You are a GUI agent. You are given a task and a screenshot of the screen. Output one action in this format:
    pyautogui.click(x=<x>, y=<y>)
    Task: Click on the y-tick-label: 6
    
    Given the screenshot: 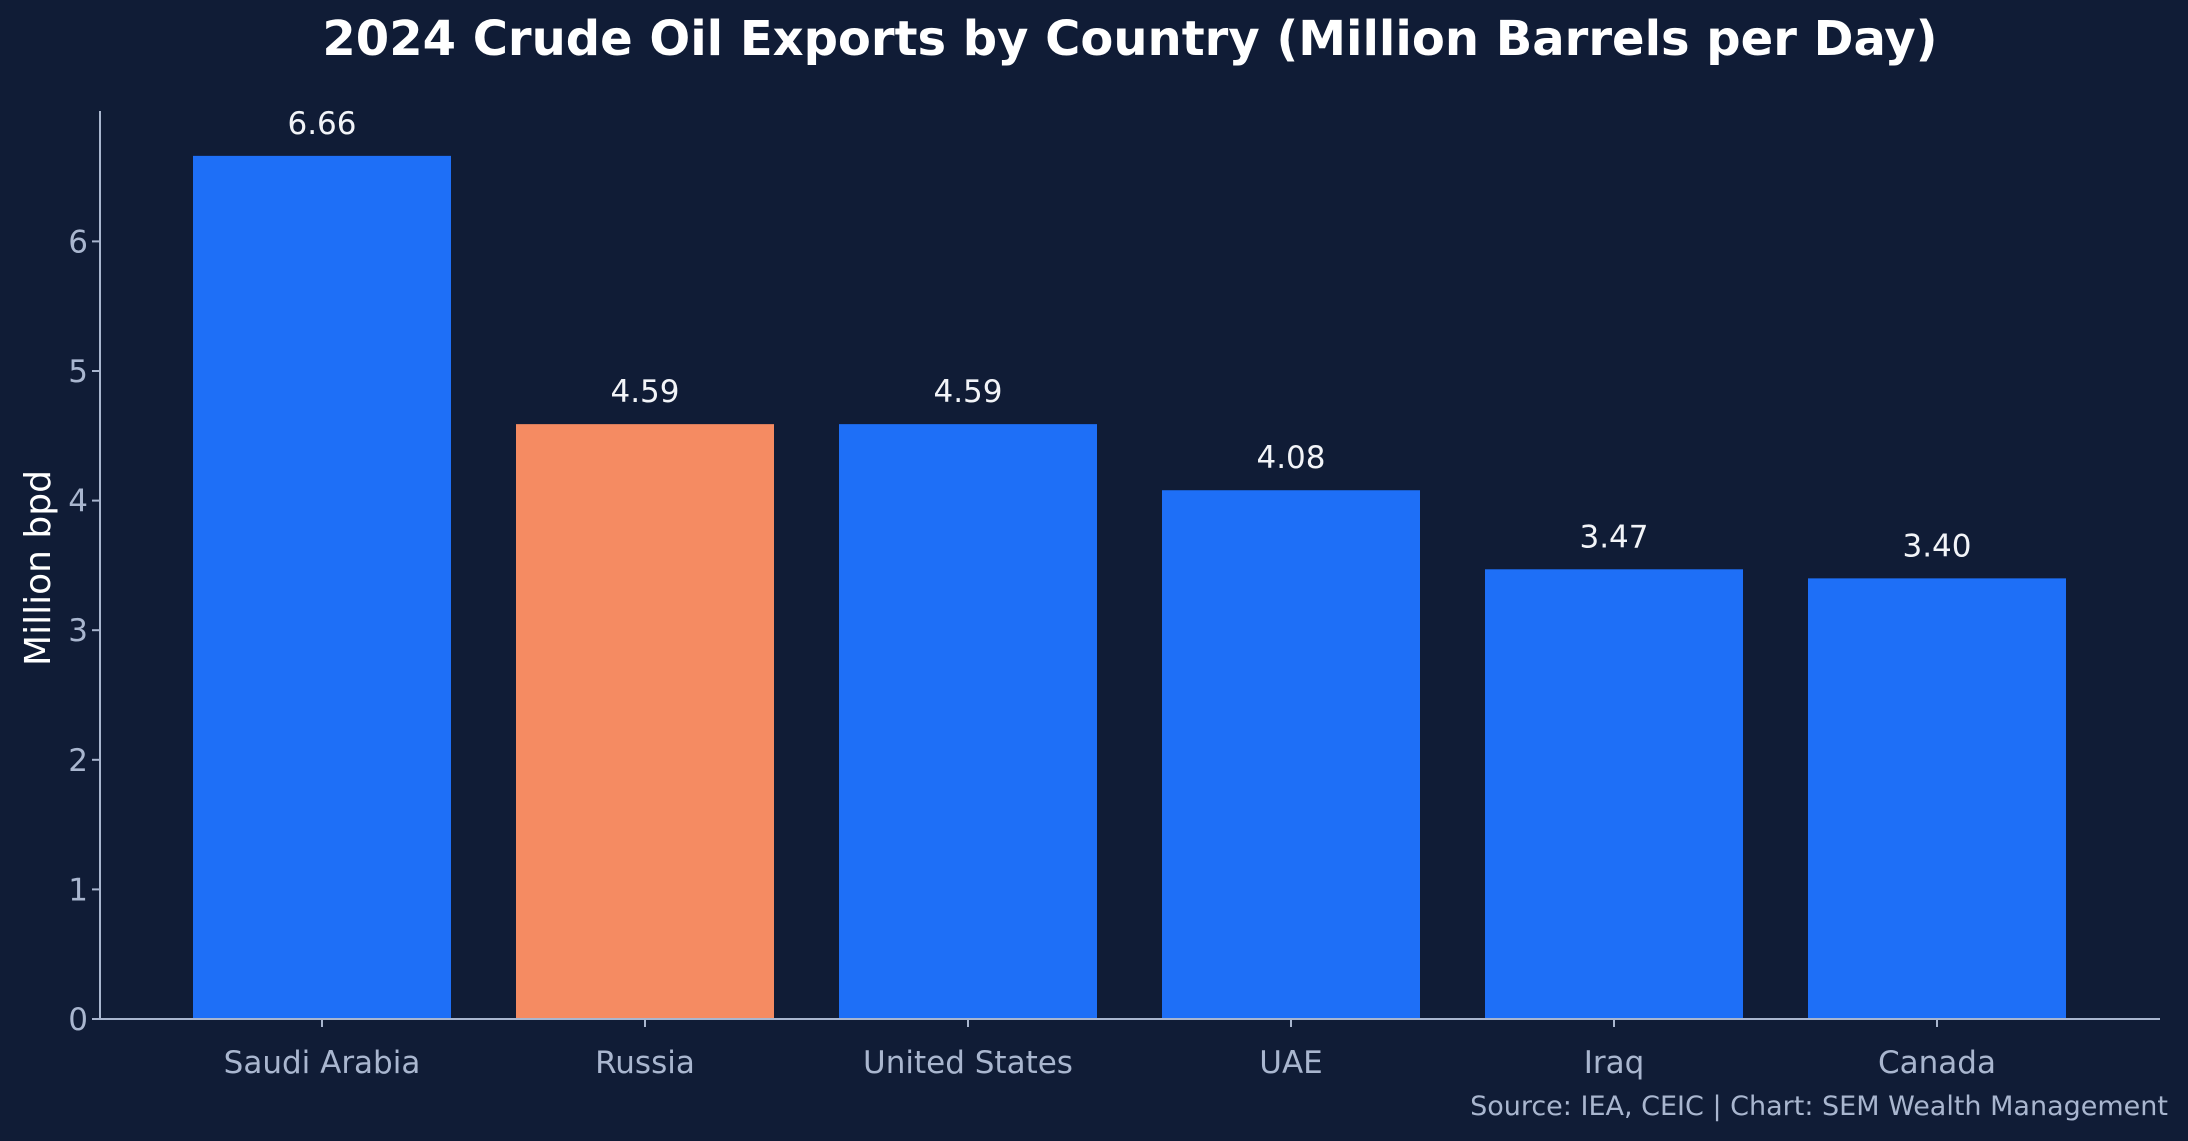 What is the action you would take?
    pyautogui.click(x=78, y=242)
    